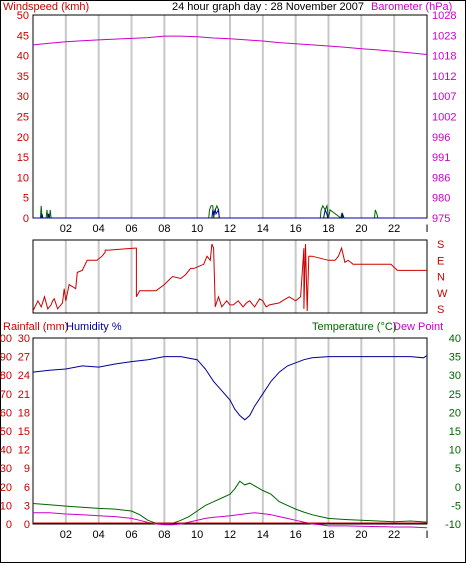  Describe the element at coordinates (99, 229) in the screenshot. I see `wind-x-tick-04: 04` at that location.